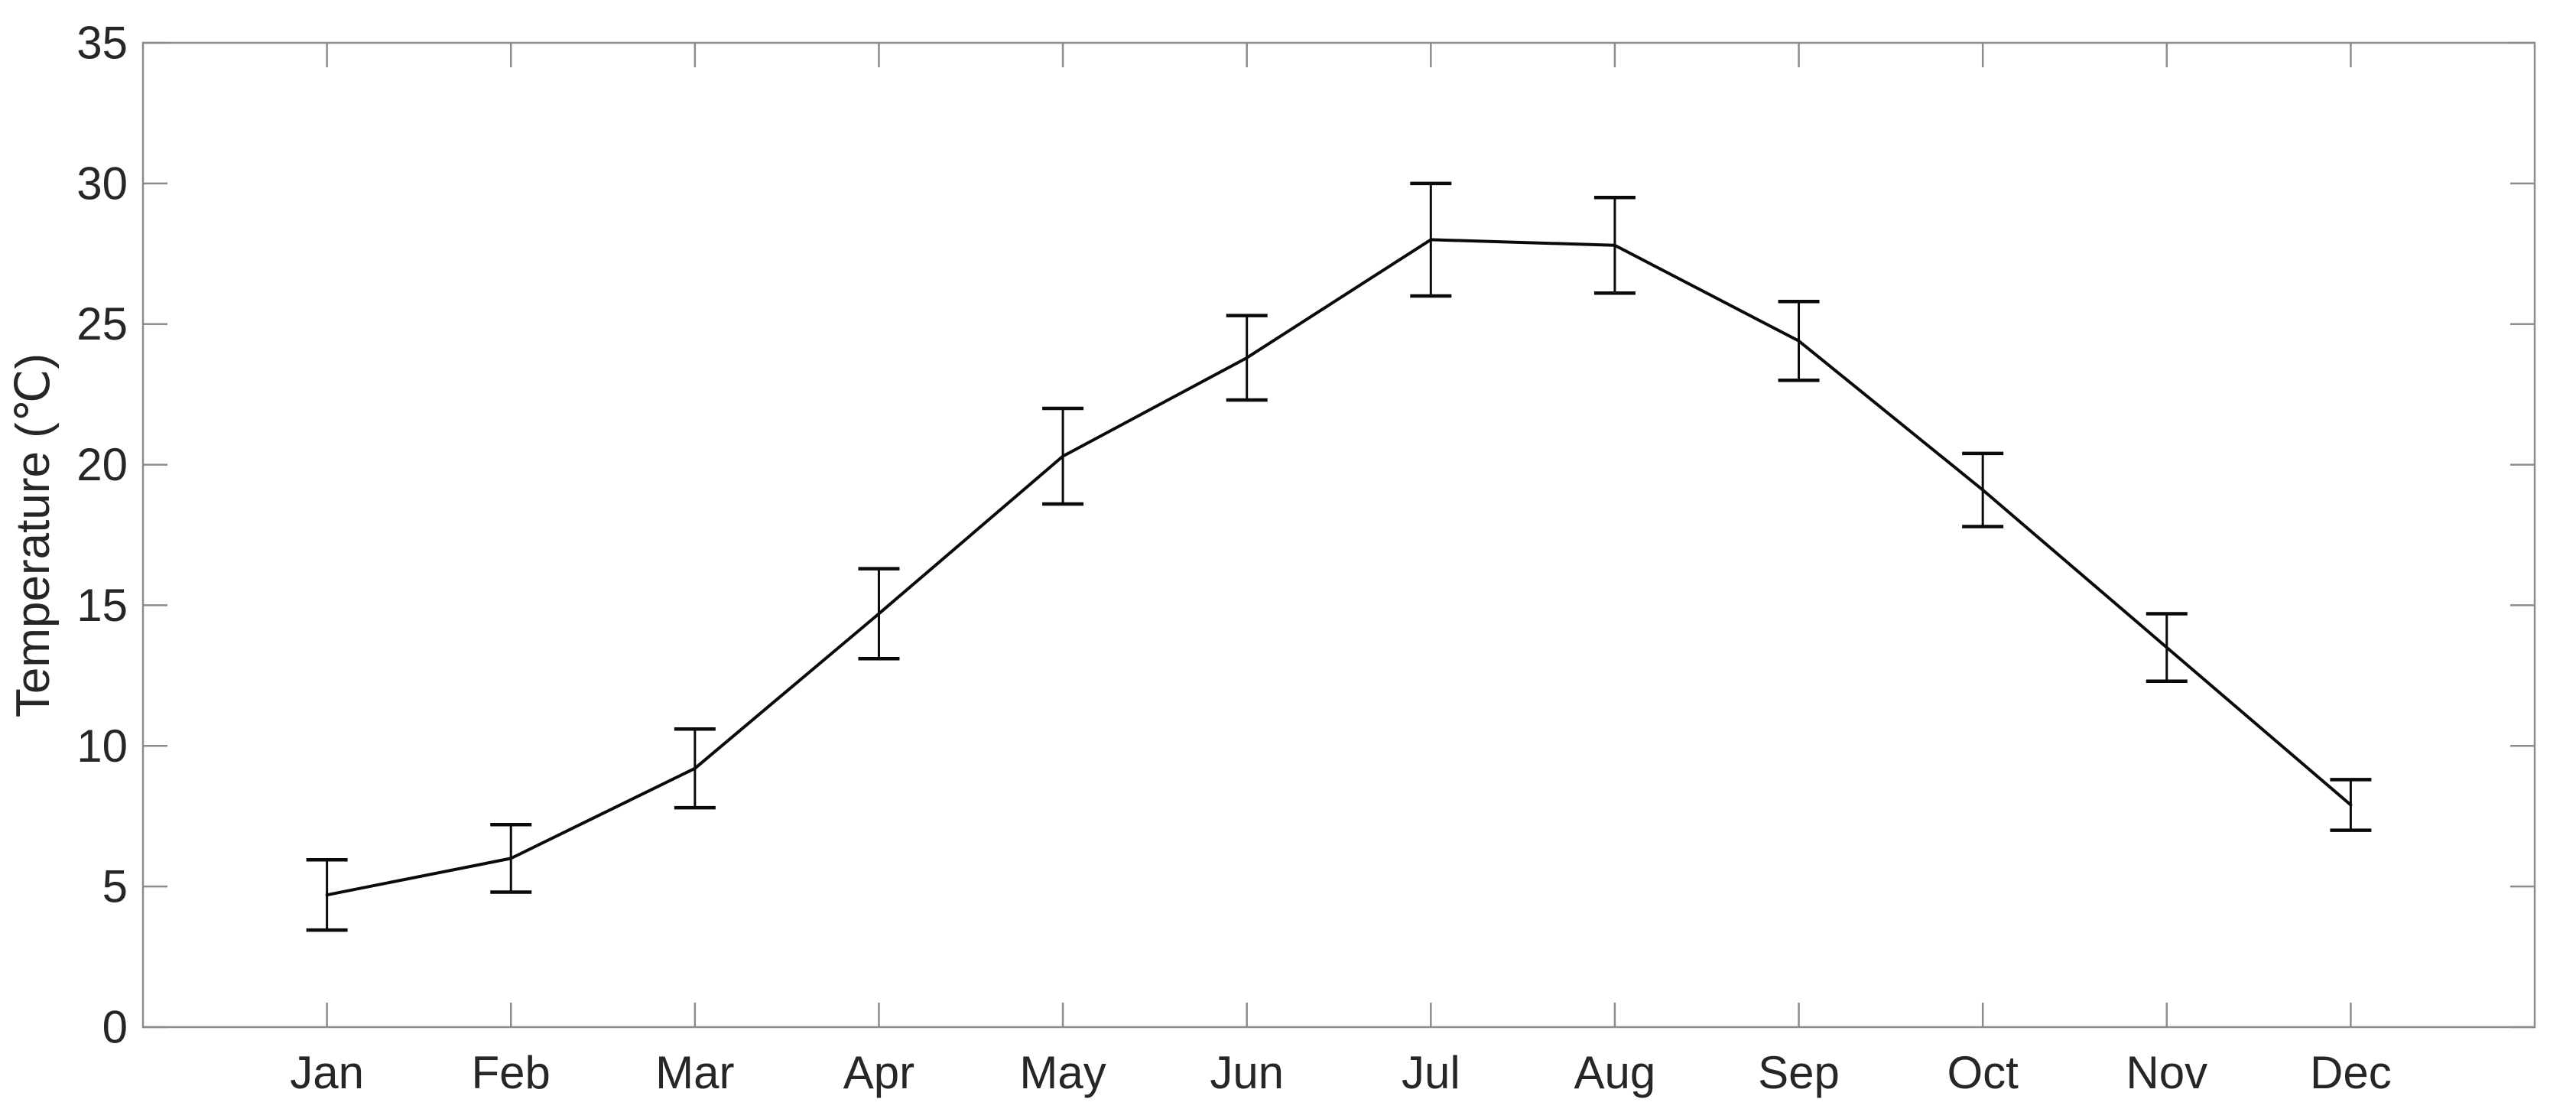 This screenshot has width=2576, height=1112. What do you see at coordinates (1615, 1073) in the screenshot?
I see `x-tick-label: Aug` at bounding box center [1615, 1073].